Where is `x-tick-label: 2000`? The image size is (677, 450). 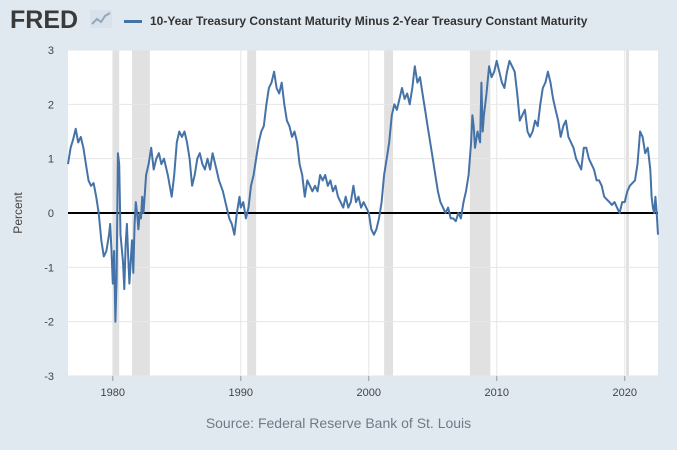 x-tick-label: 2000 is located at coordinates (369, 393).